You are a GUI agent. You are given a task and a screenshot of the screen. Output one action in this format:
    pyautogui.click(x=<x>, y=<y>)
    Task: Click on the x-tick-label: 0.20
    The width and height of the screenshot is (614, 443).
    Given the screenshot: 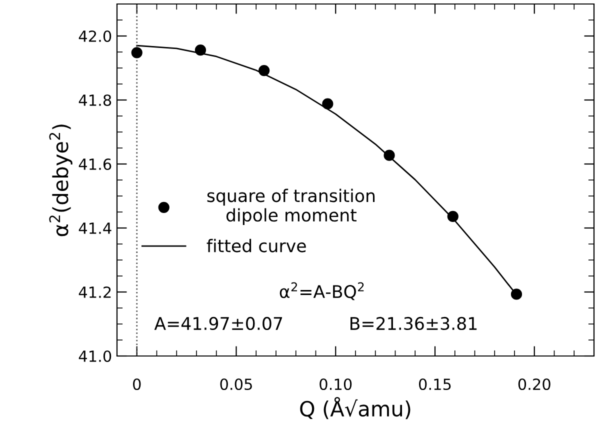 What is the action you would take?
    pyautogui.click(x=534, y=384)
    